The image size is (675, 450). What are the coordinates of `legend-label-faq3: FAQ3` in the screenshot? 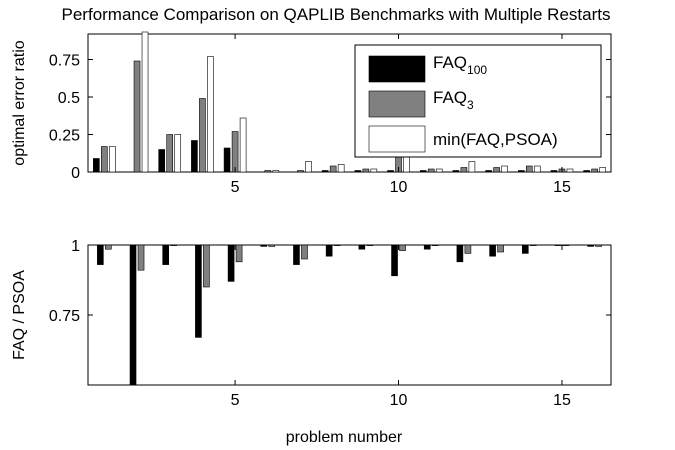 It's located at (453, 100).